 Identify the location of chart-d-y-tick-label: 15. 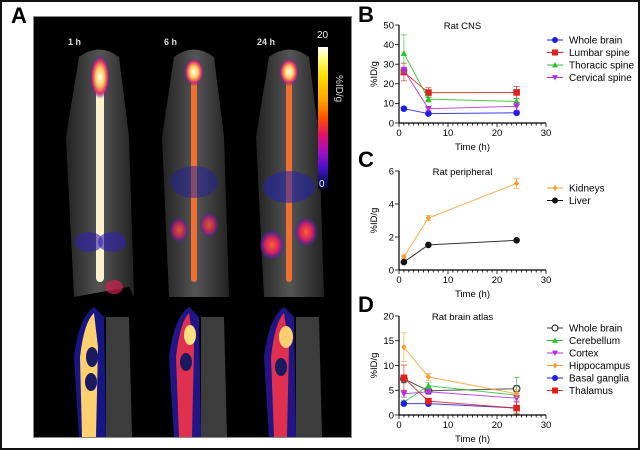
(388, 341).